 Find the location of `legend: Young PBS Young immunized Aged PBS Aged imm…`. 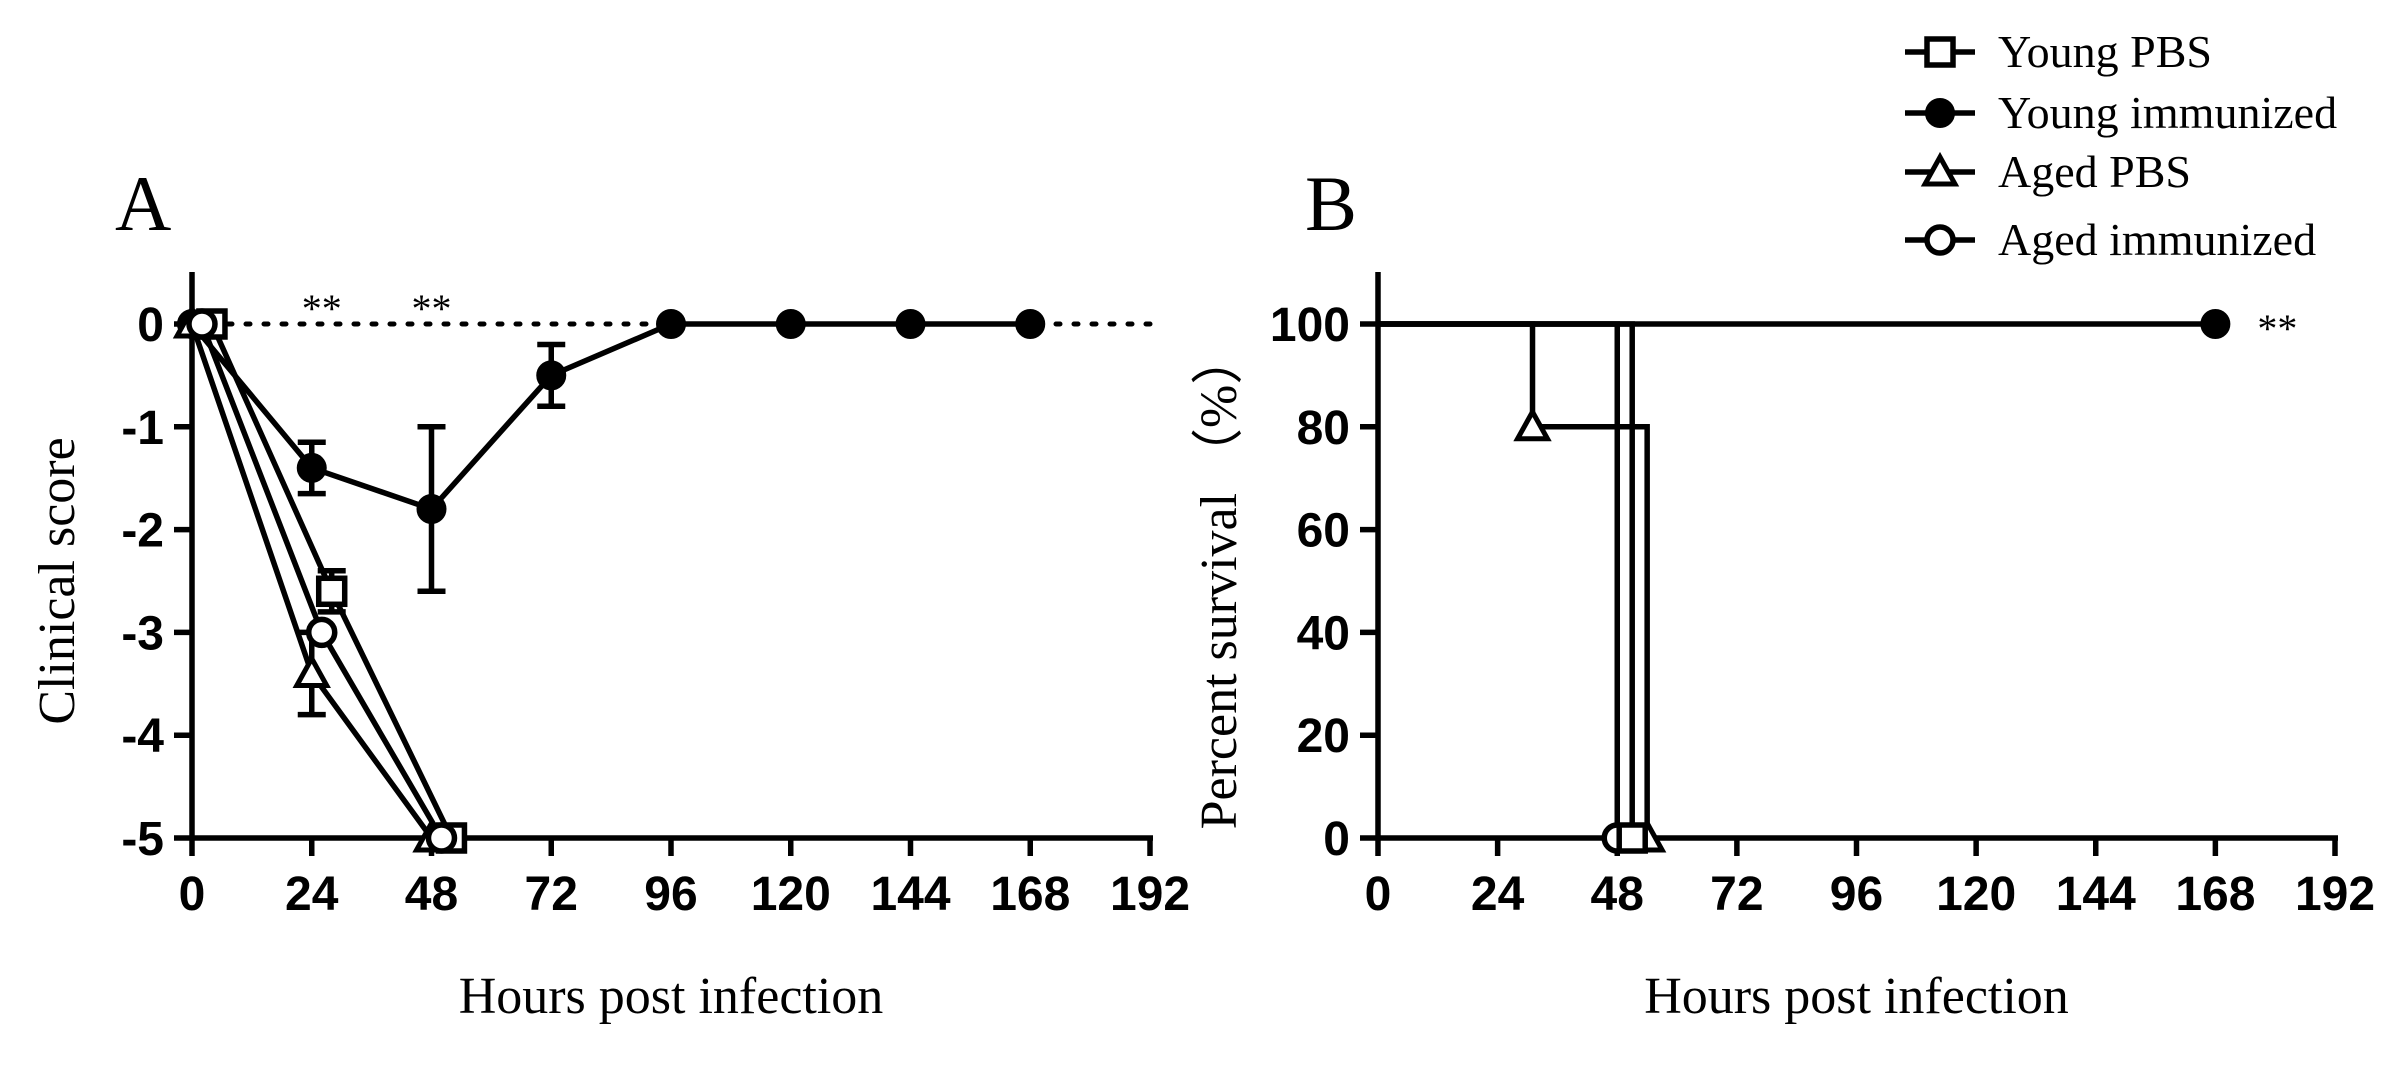

legend: Young PBS Young immunized Aged PBS Aged imm… is located at coordinates (2121, 145).